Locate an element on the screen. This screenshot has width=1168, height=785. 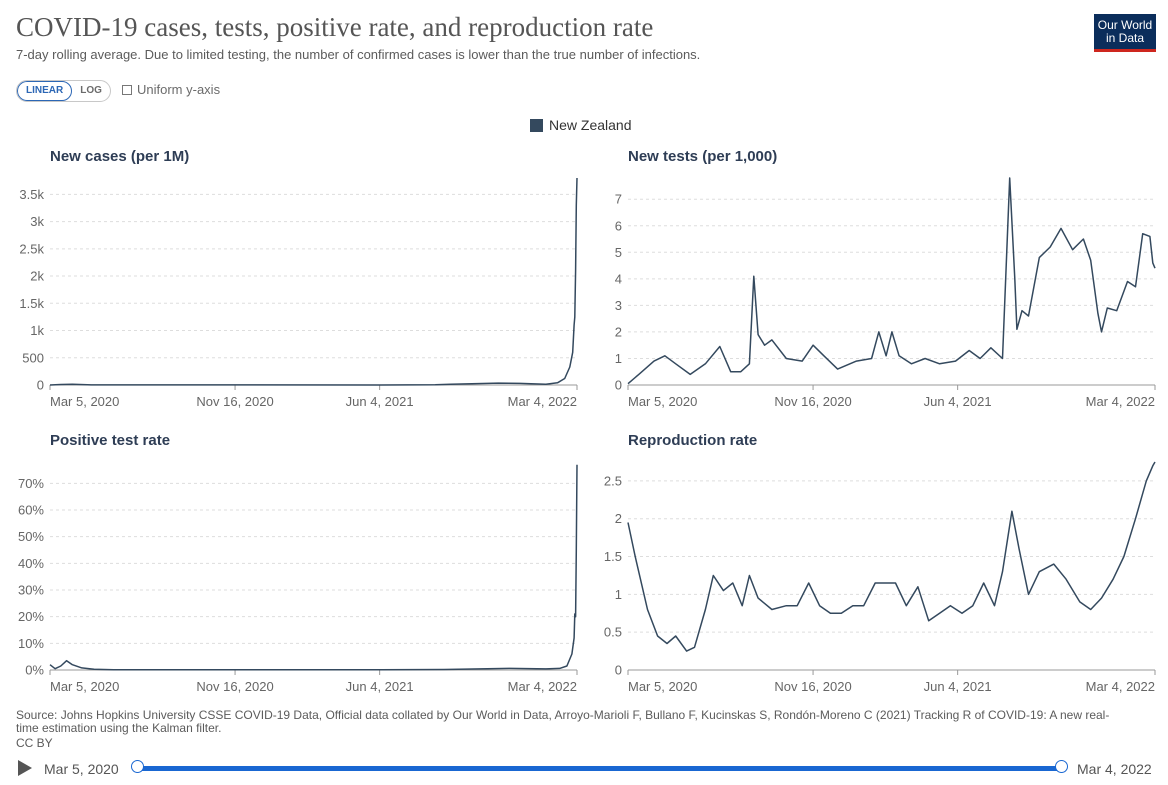
uniform-y-axis-label: Uniform y-axis is located at coordinates (179, 89).